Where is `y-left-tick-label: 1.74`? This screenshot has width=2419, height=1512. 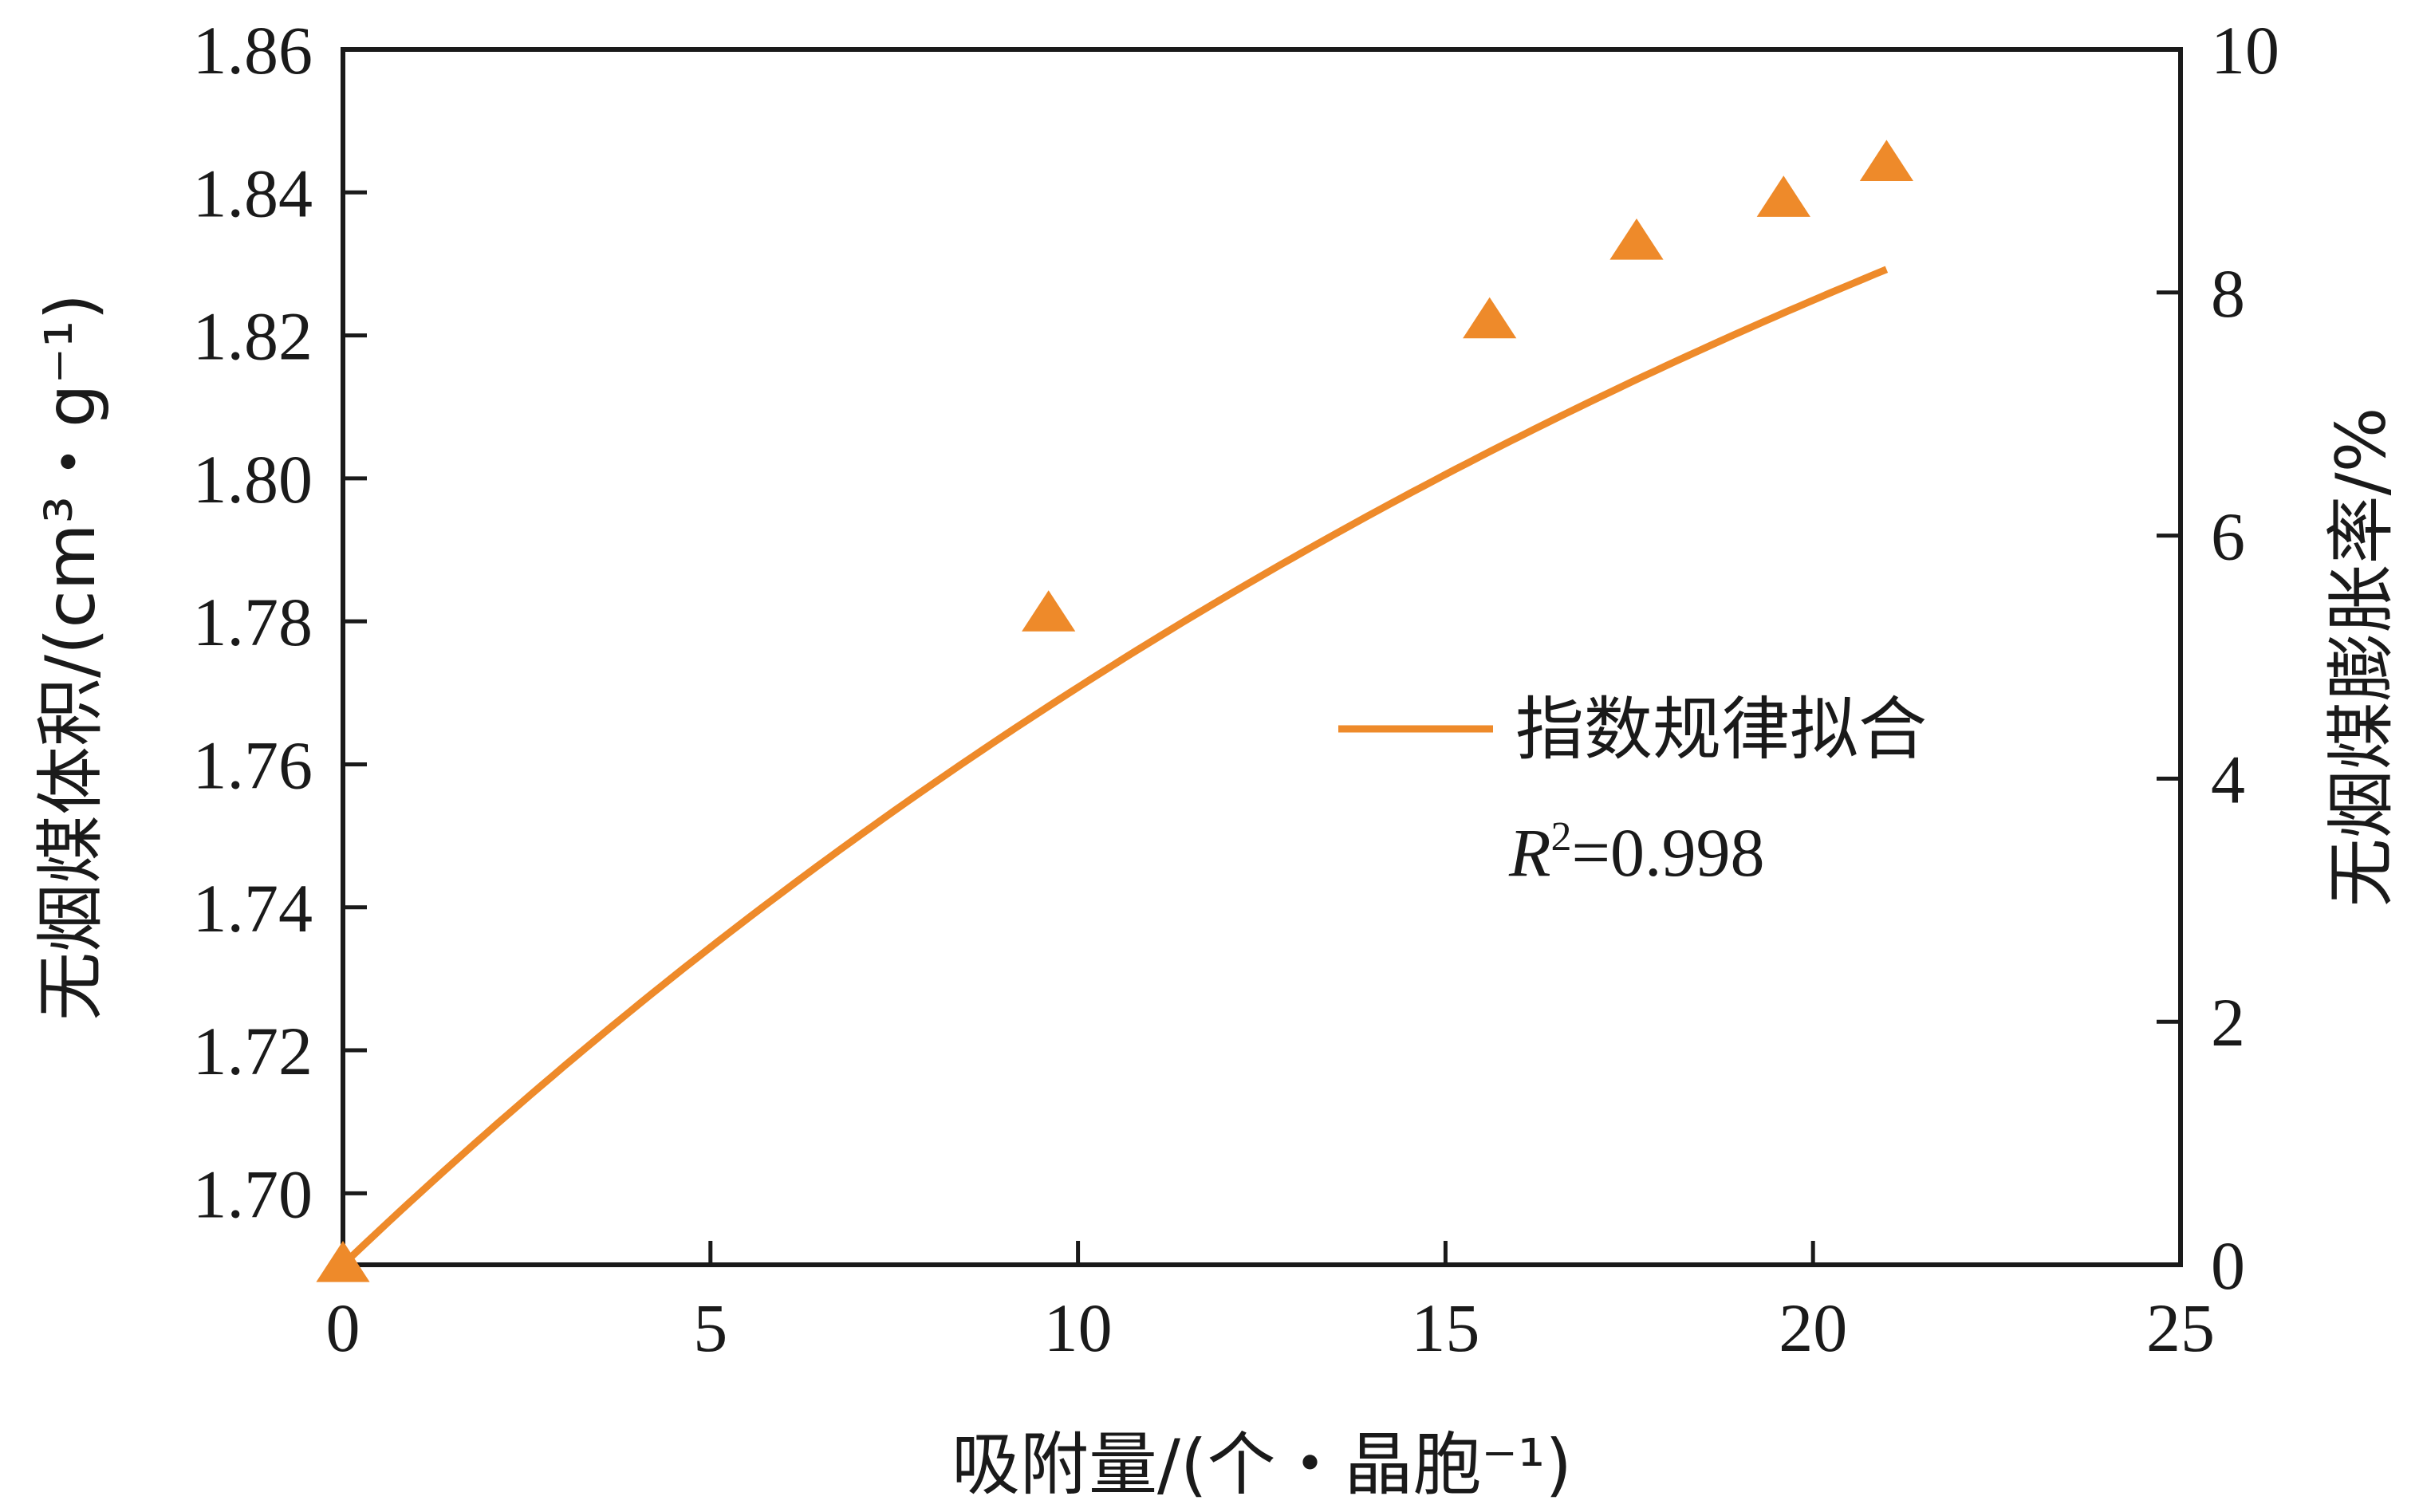 y-left-tick-label: 1.74 is located at coordinates (253, 909).